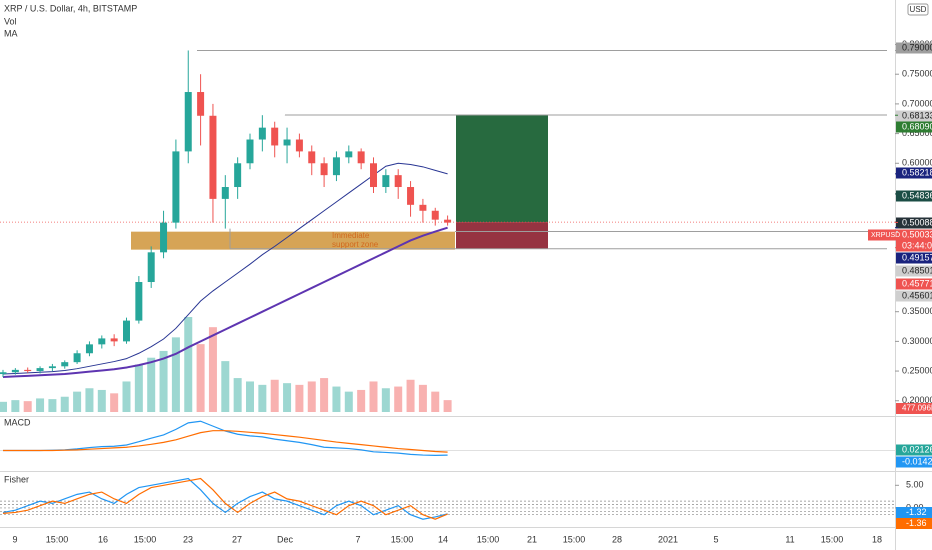 This screenshot has height=550, width=932. What do you see at coordinates (916, 512) in the screenshot?
I see `fisher-badge-label: -1.32` at bounding box center [916, 512].